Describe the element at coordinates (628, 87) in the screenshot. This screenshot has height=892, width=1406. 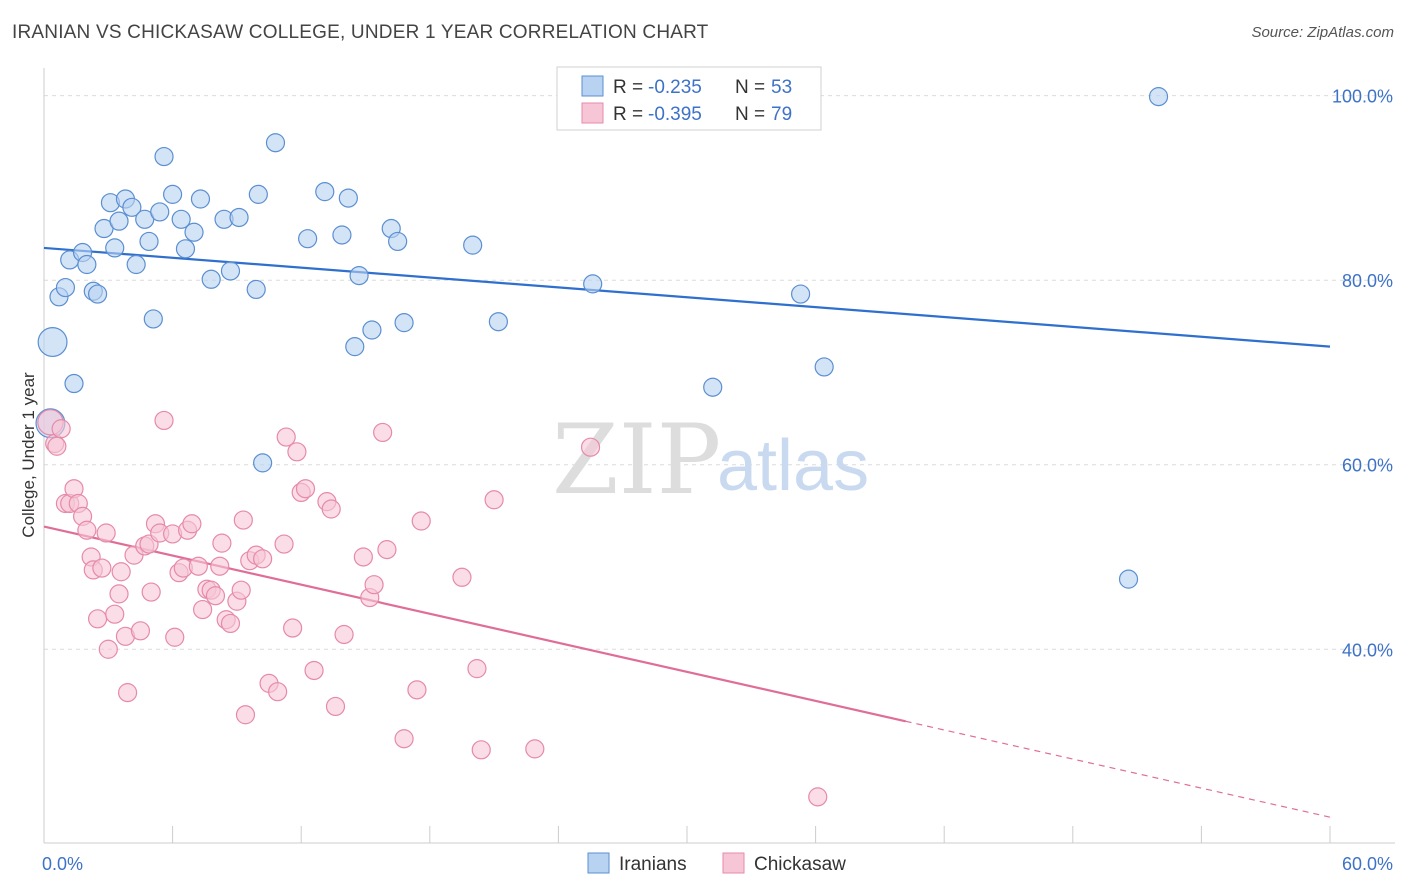
I see `legend-r-label-1: R =` at that location.